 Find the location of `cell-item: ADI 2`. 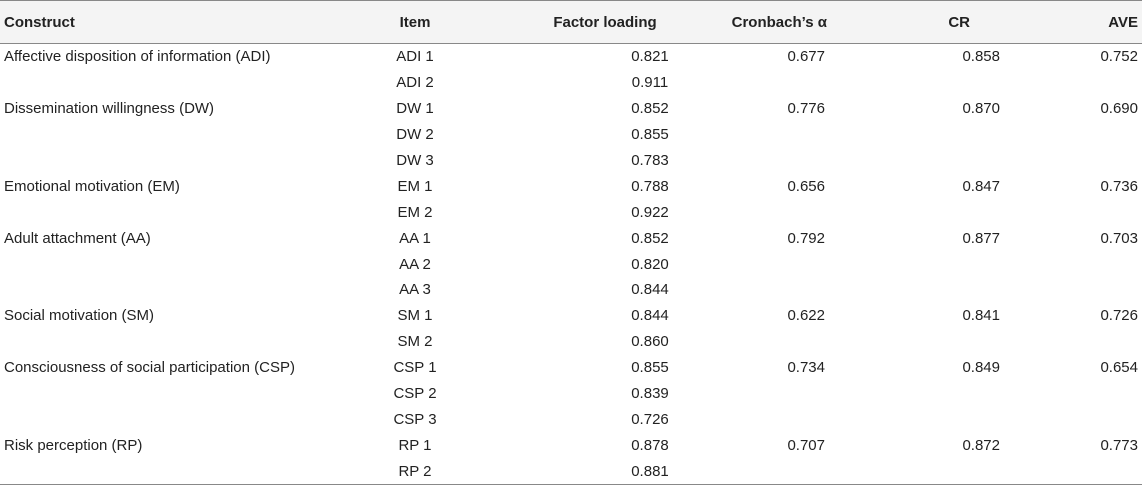

cell-item: ADI 2 is located at coordinates (415, 83).